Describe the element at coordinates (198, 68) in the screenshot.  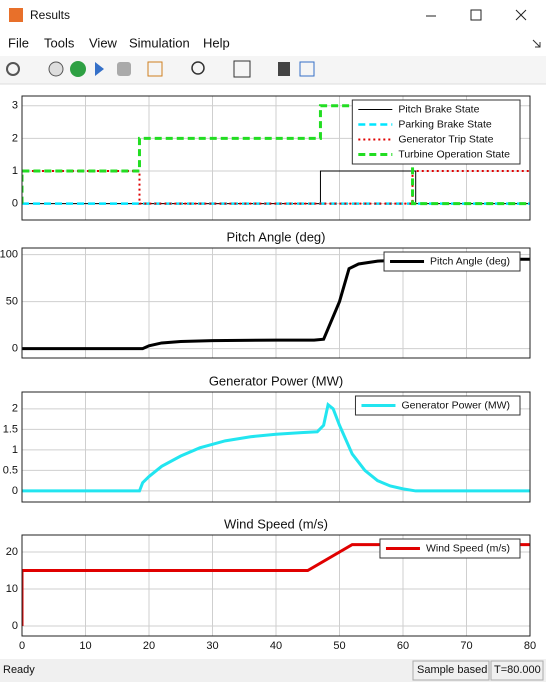
I see `zoom-button` at that location.